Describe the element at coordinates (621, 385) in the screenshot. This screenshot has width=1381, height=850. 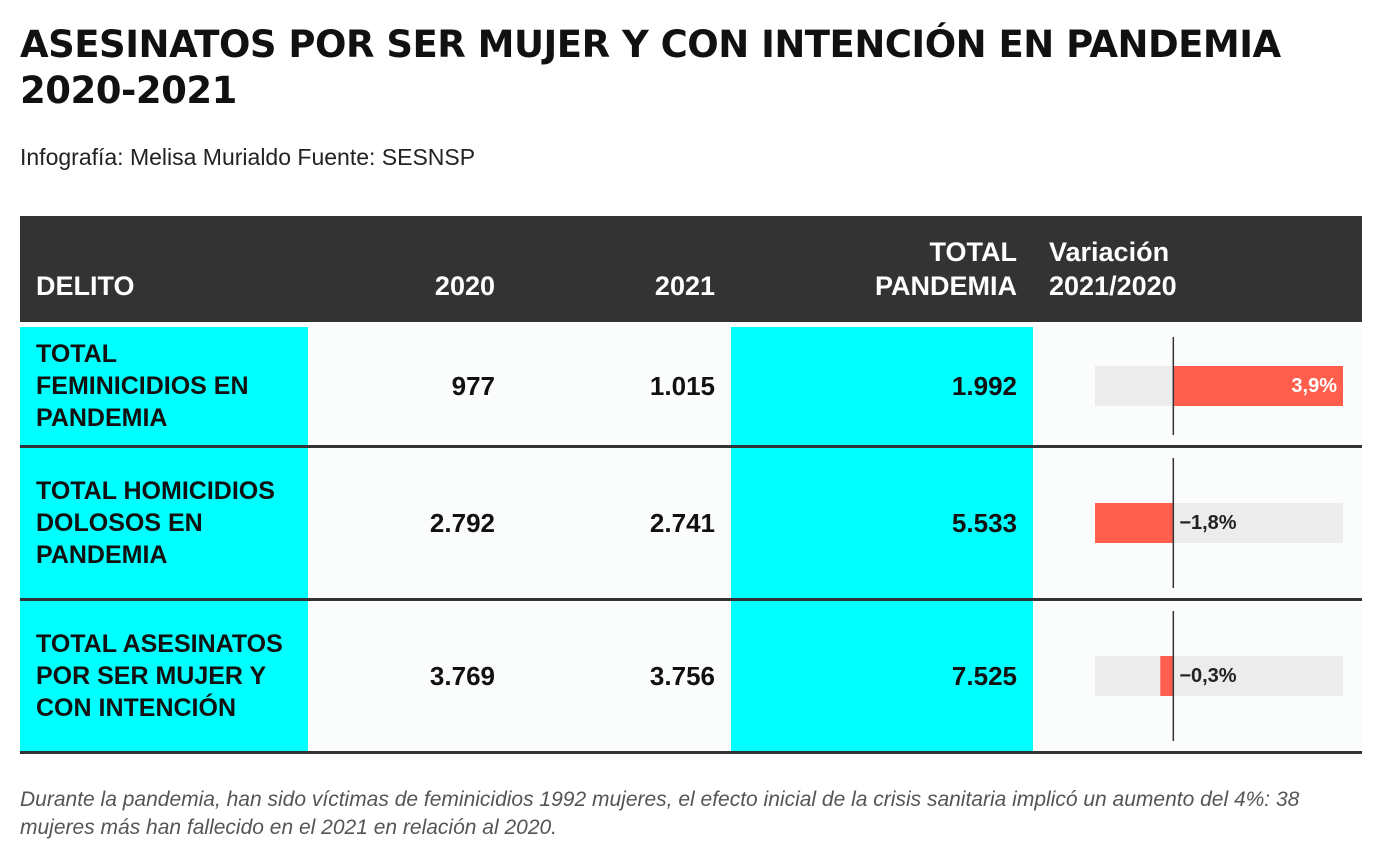
I see `cell-2021-feminicidios: 1.015` at that location.